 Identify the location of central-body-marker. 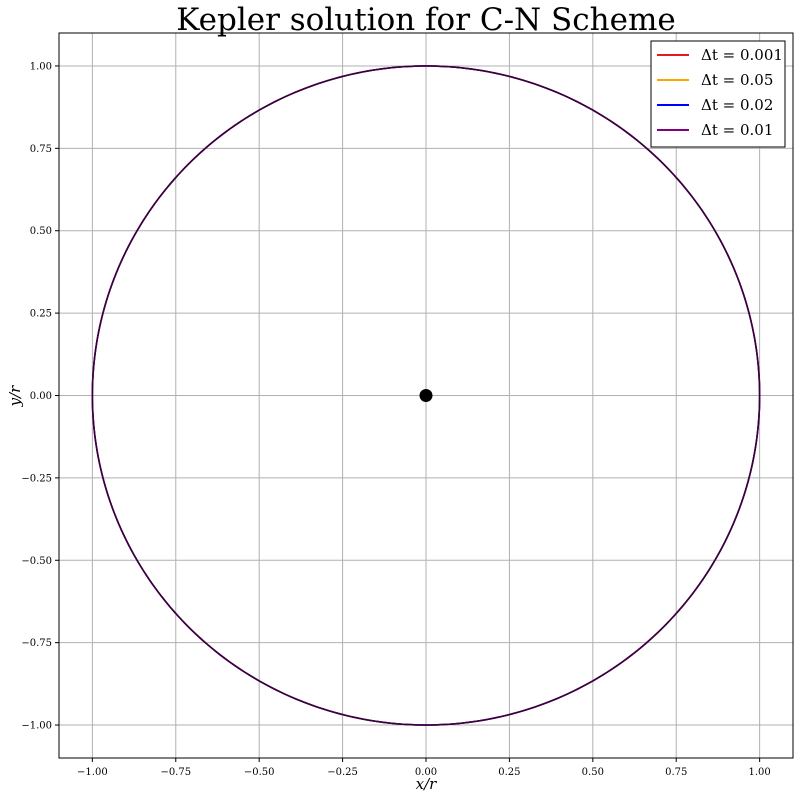
(426, 395).